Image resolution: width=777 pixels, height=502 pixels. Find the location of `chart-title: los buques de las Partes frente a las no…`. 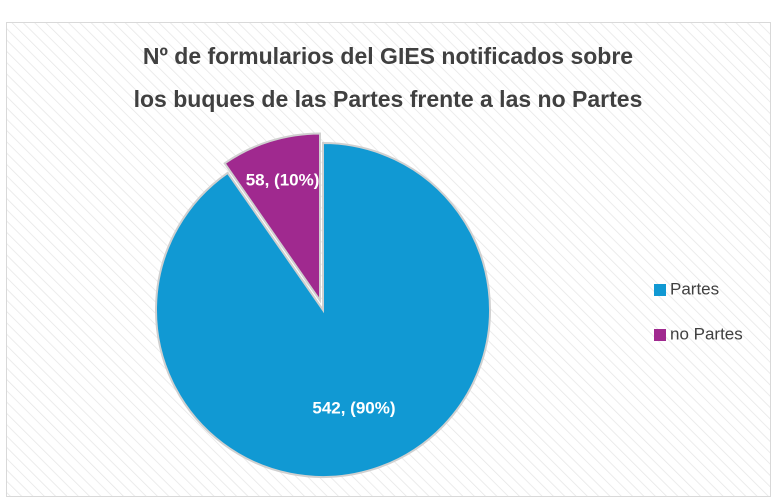

chart-title: los buques de las Partes frente a las no… is located at coordinates (388, 99).